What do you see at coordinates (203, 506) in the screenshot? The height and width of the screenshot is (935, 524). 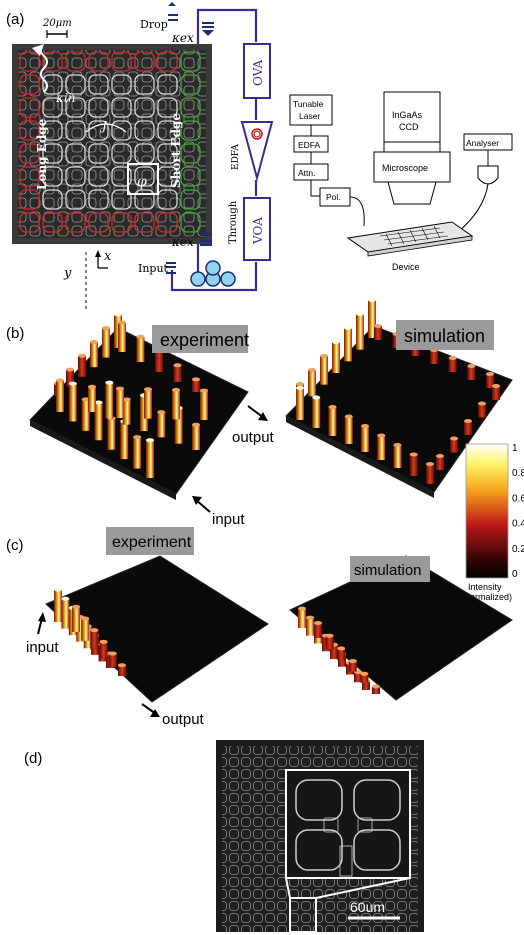 I see `input-arrow-b` at bounding box center [203, 506].